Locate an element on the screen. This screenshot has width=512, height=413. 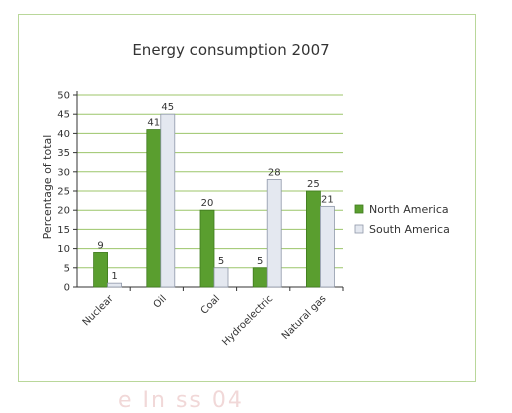
y-tick-label: 5 is located at coordinates (67, 268).